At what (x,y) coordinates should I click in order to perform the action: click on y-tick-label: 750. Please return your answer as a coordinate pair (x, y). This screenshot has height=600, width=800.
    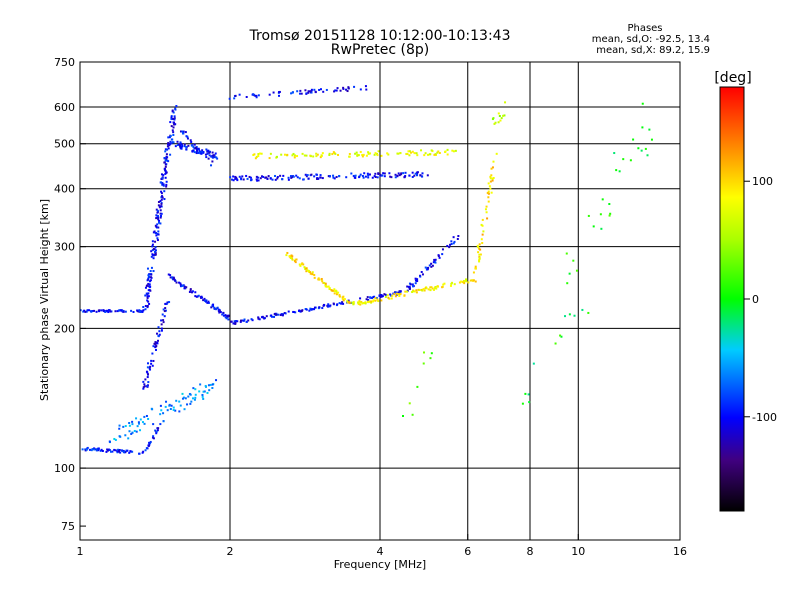
    Looking at the image, I should click on (64, 62).